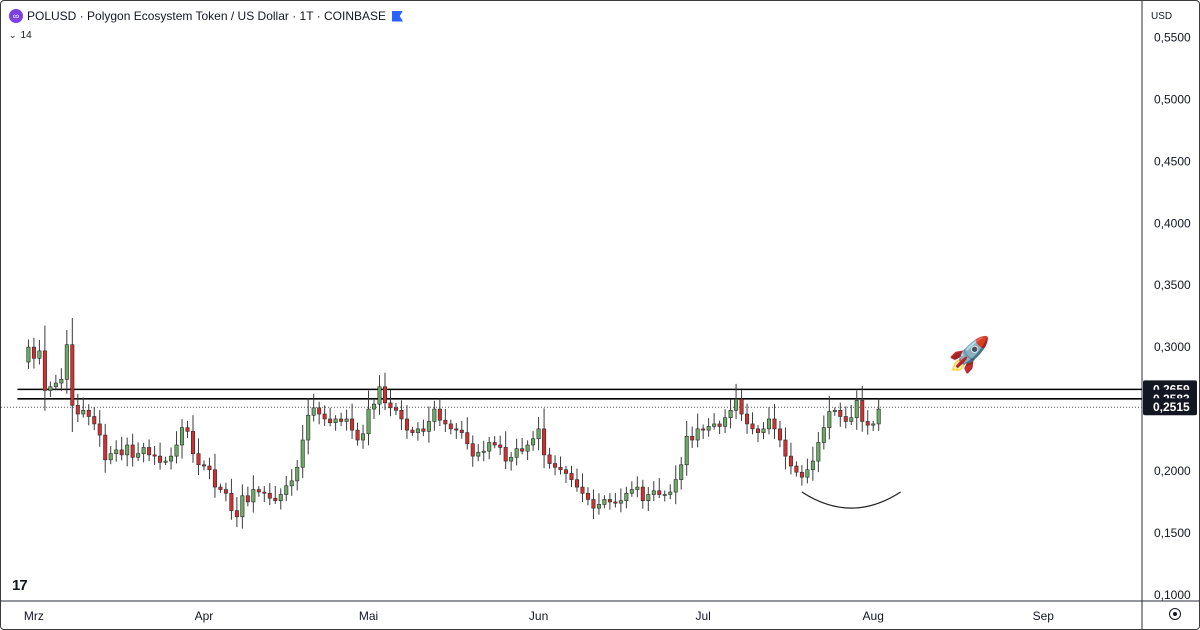  I want to click on indicator-toggle: ⌄ 14, so click(20, 35).